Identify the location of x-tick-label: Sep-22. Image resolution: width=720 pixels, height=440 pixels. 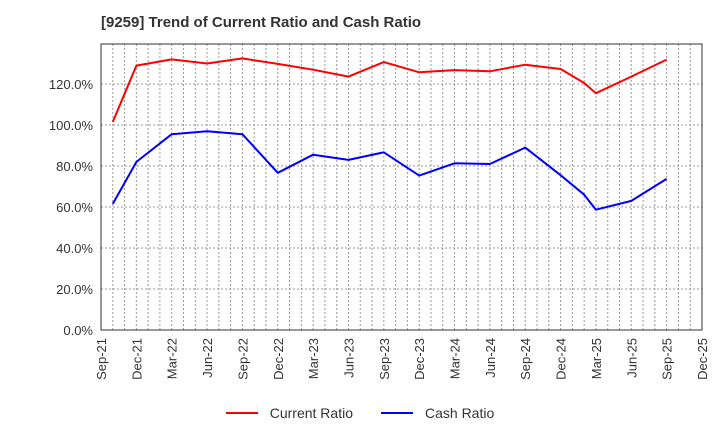
(242, 359).